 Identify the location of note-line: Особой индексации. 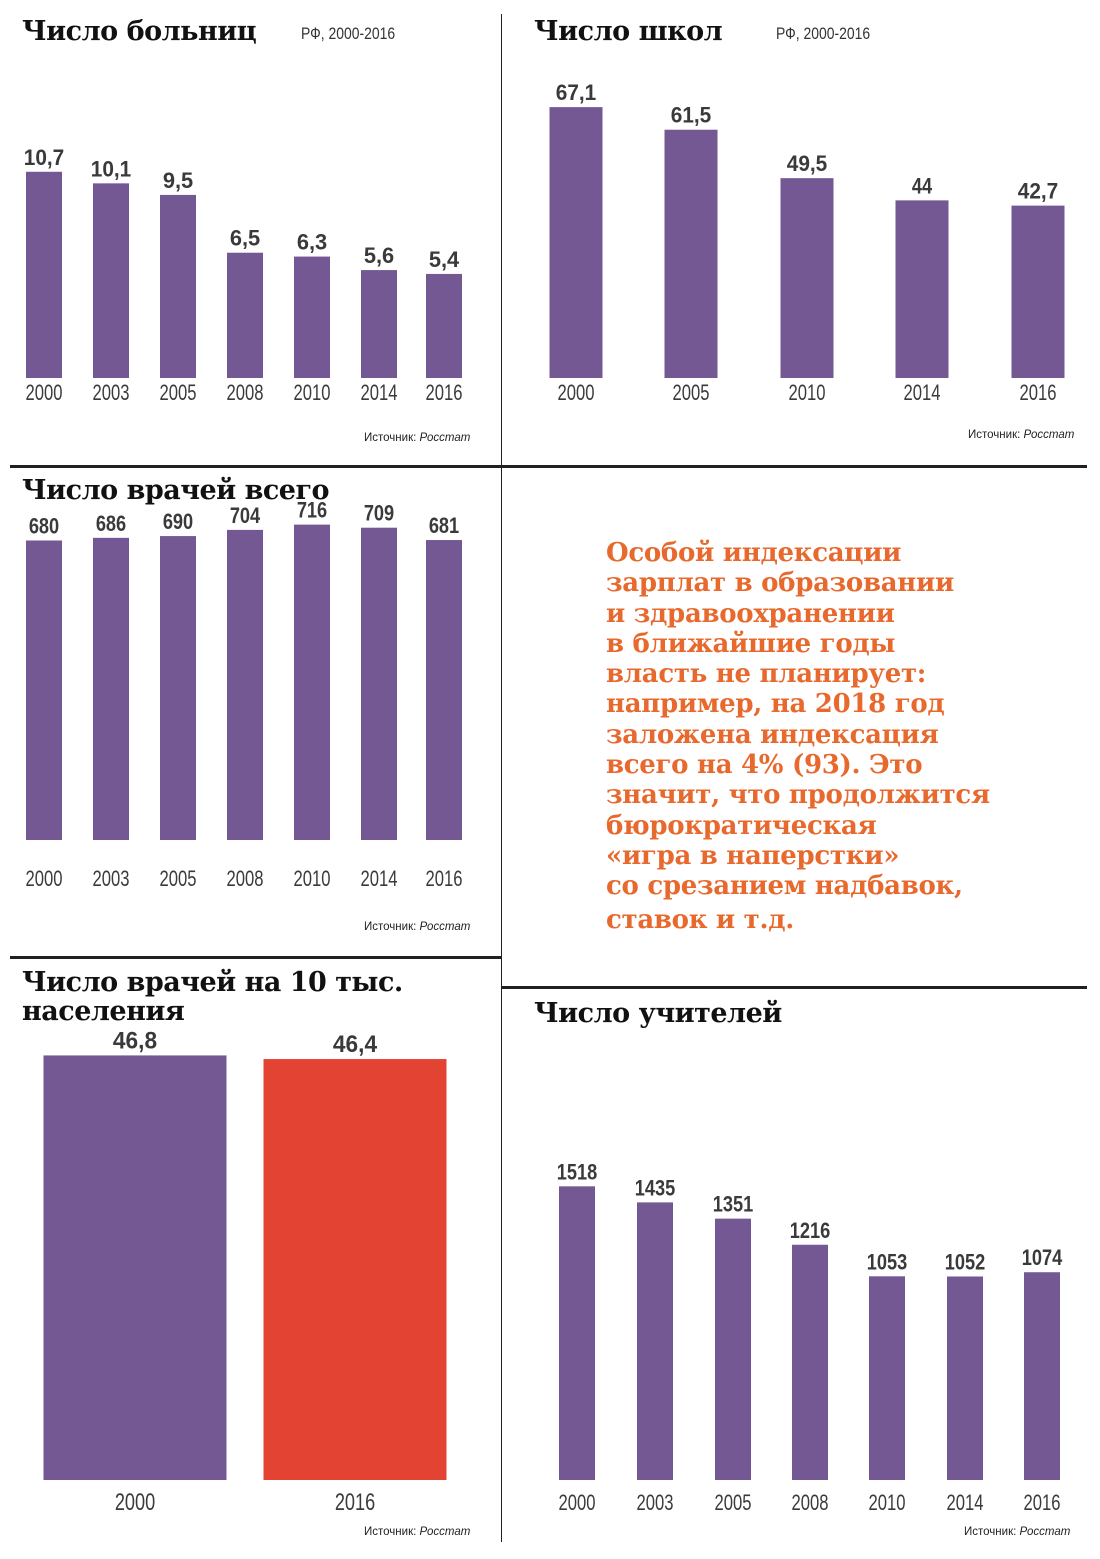
(754, 553).